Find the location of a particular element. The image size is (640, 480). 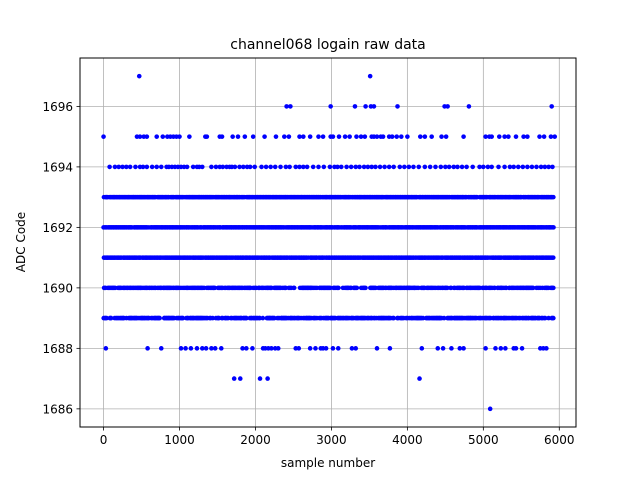

y-tick-label: 1692 is located at coordinates (57, 228).